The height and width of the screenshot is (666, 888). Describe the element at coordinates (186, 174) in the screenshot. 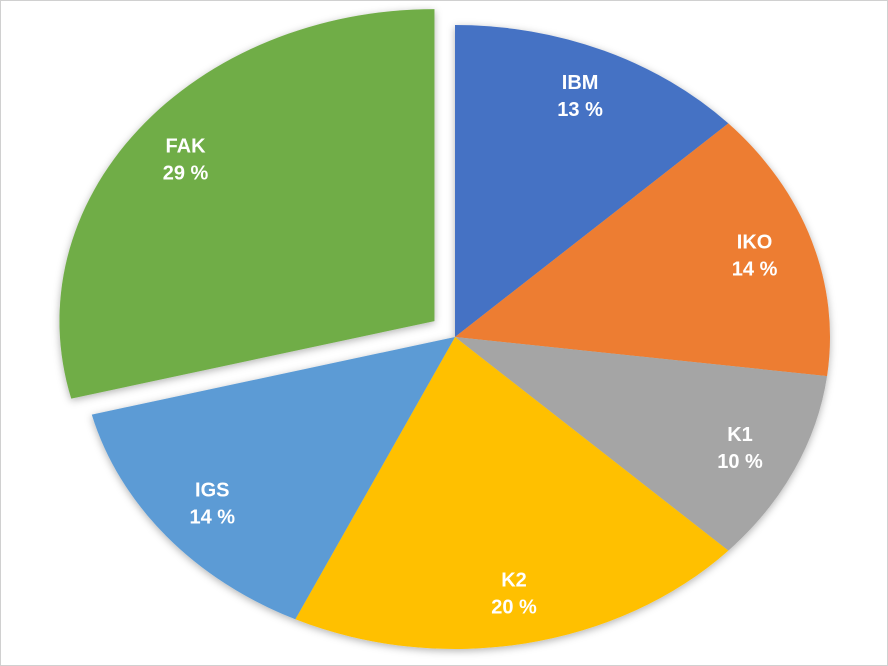

I see `slice-value-label: 29 %` at that location.